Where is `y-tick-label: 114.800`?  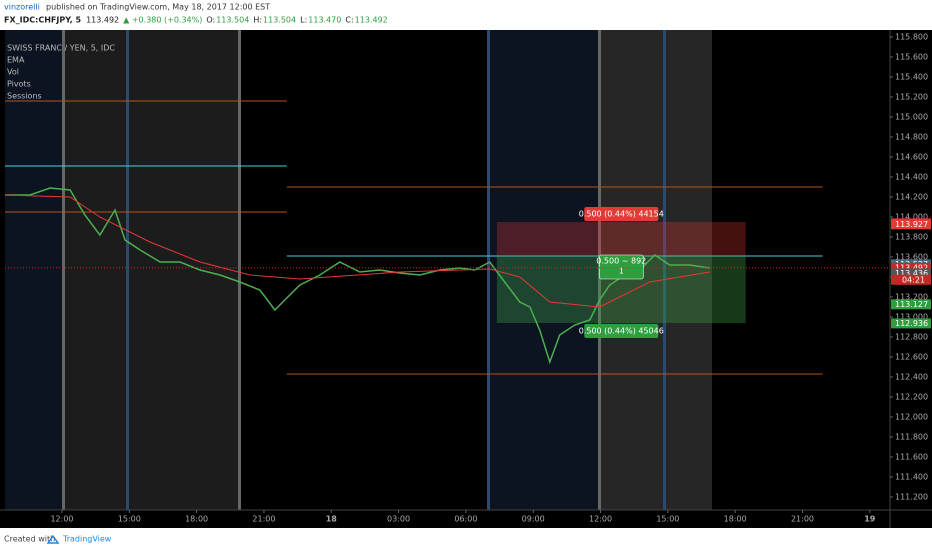 y-tick-label: 114.800 is located at coordinates (911, 137).